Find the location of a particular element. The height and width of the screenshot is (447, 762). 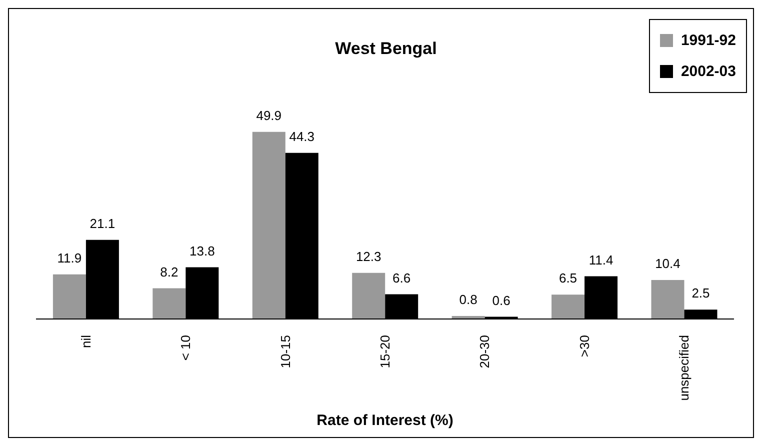

chart-title: West Bengal is located at coordinates (386, 48).